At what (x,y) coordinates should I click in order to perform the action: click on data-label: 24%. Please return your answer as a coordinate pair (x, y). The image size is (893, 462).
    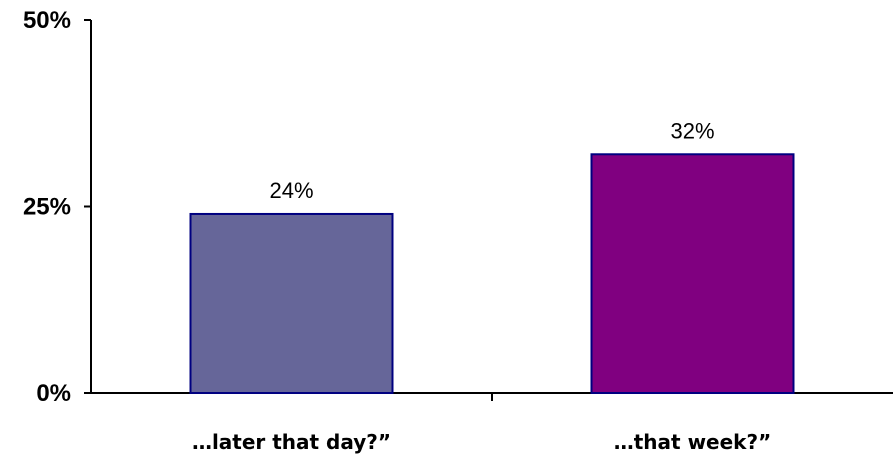
    Looking at the image, I should click on (291, 190).